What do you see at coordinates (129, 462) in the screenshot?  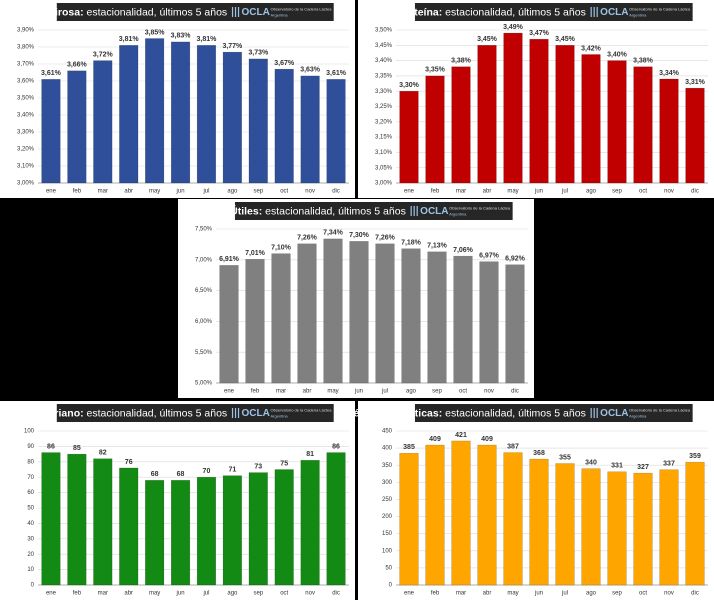 I see `value-label: 76` at bounding box center [129, 462].